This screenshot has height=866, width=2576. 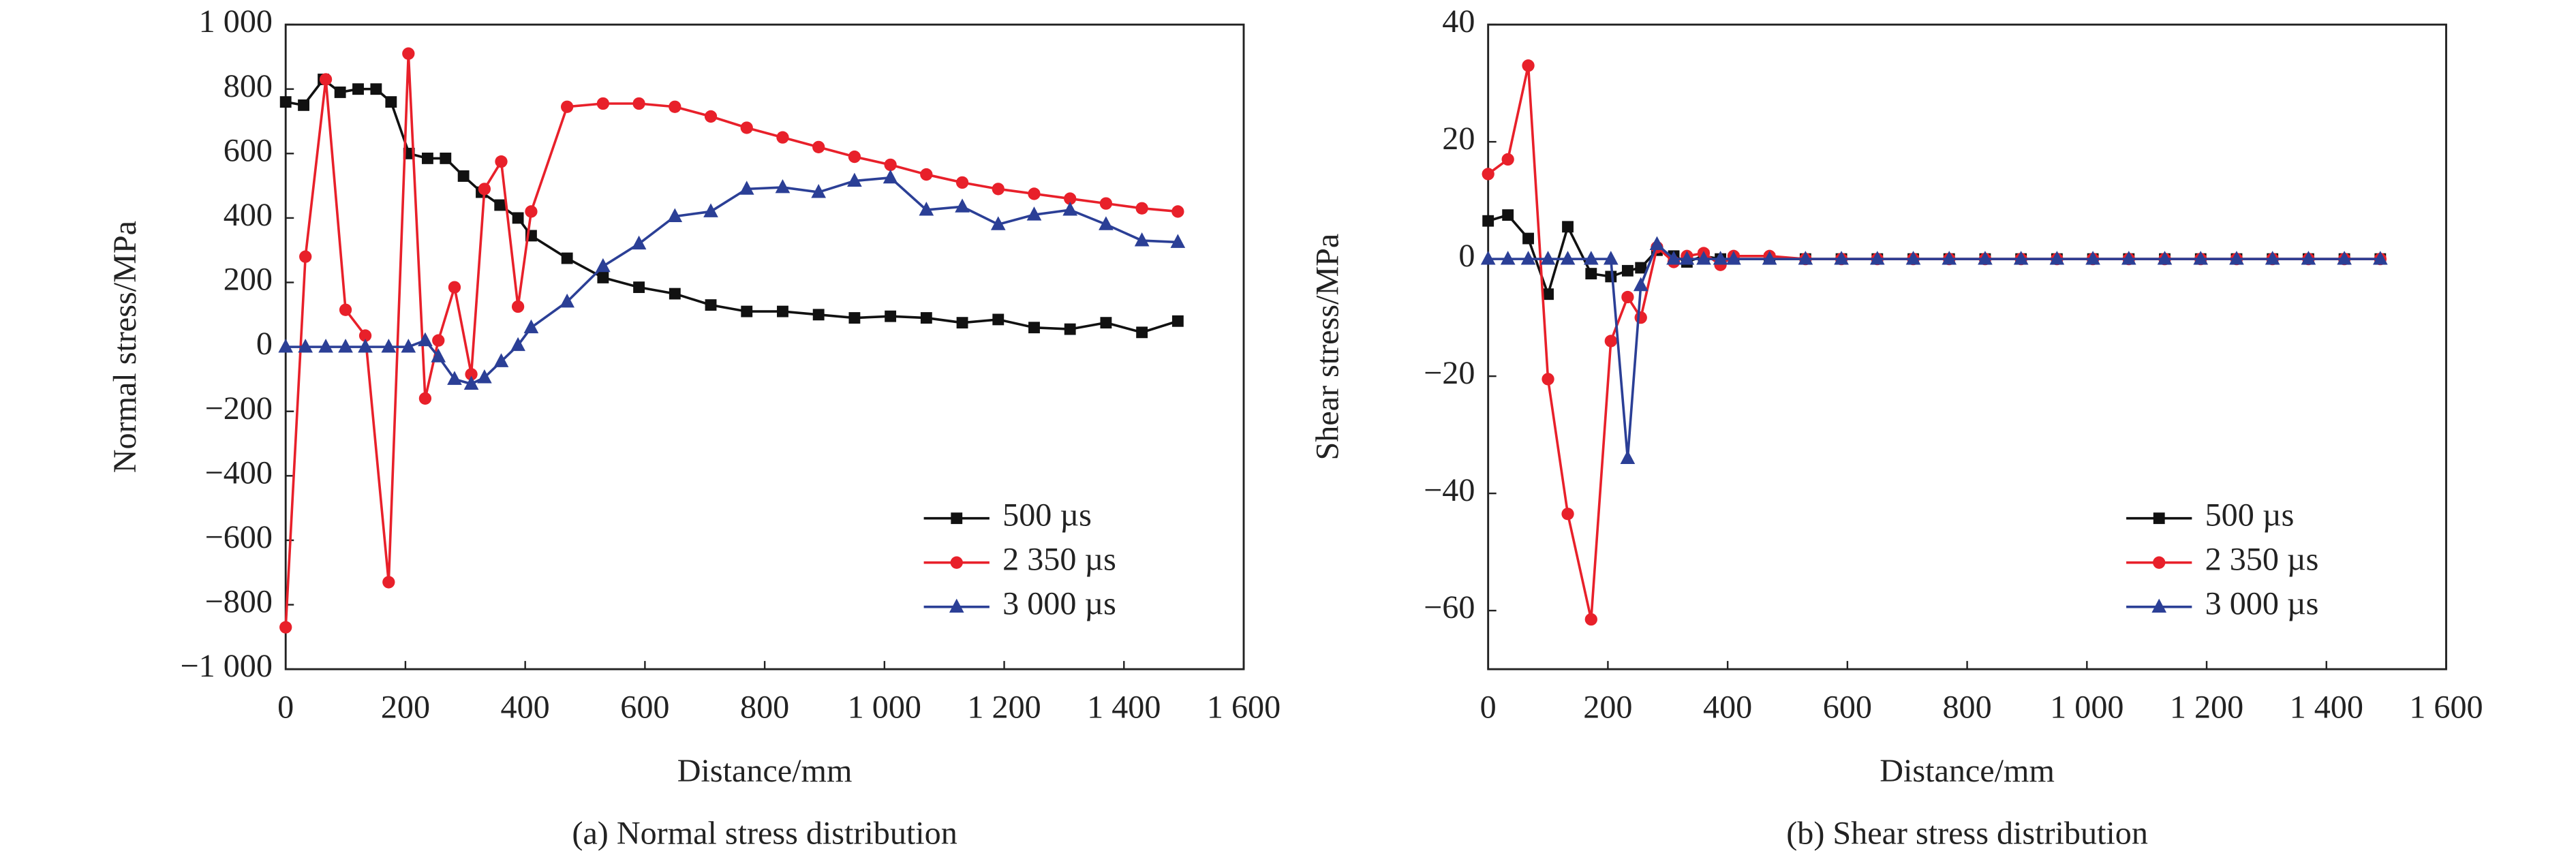 What do you see at coordinates (248, 150) in the screenshot?
I see `y-tick-label: 600` at bounding box center [248, 150].